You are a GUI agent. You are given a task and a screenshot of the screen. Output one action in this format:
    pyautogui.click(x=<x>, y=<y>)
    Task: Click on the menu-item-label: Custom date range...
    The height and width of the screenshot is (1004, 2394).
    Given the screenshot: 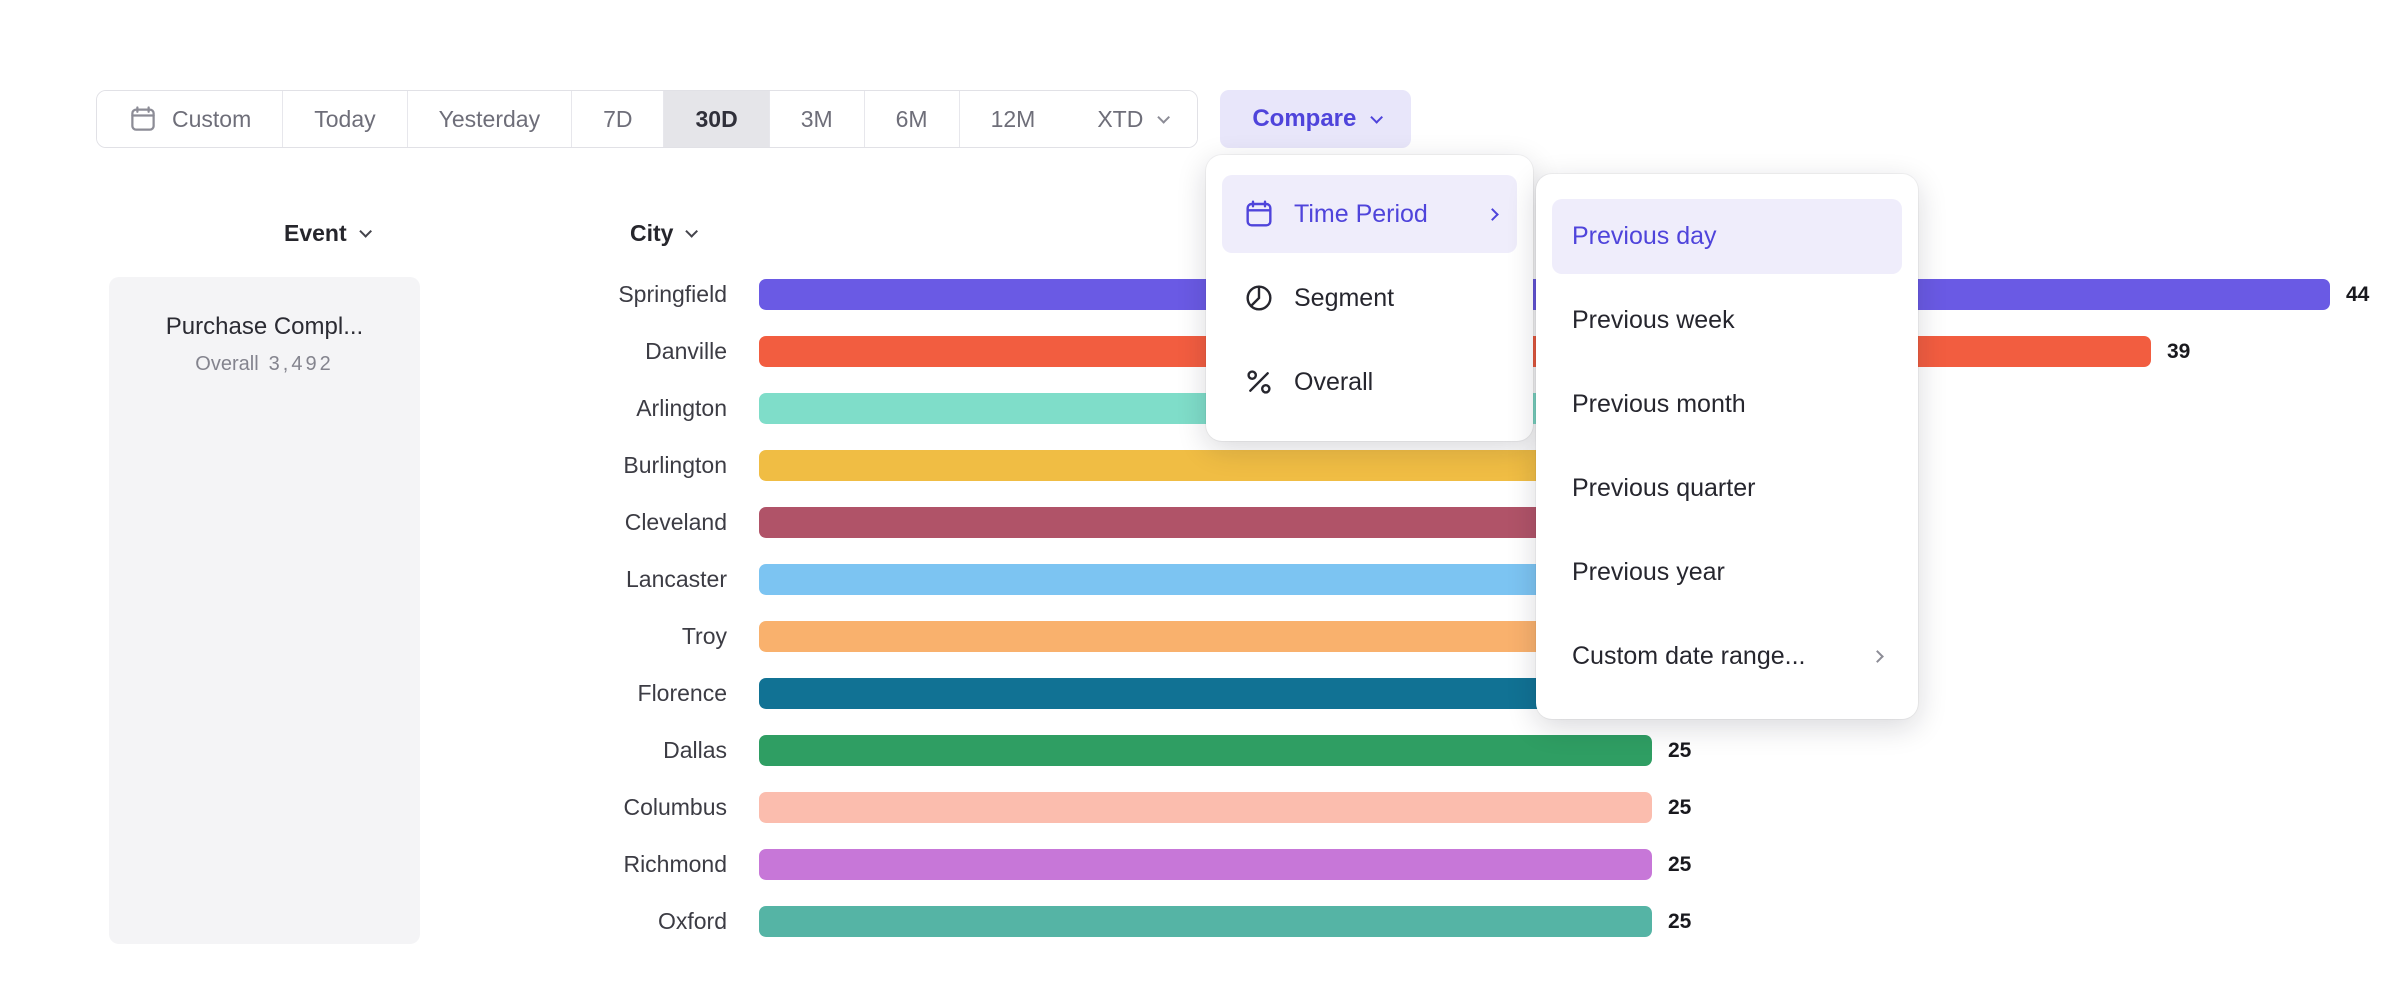 What is the action you would take?
    pyautogui.click(x=1689, y=656)
    